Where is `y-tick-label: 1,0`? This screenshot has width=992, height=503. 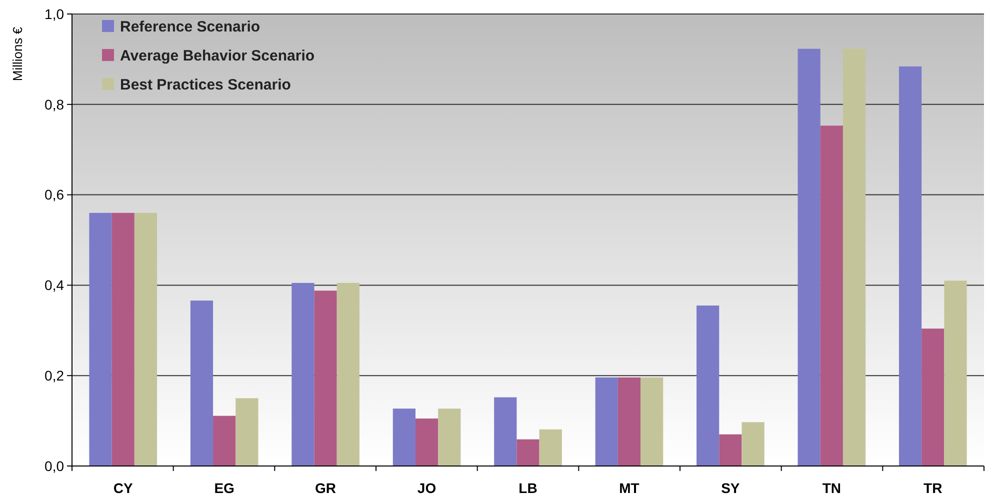 y-tick-label: 1,0 is located at coordinates (54, 14).